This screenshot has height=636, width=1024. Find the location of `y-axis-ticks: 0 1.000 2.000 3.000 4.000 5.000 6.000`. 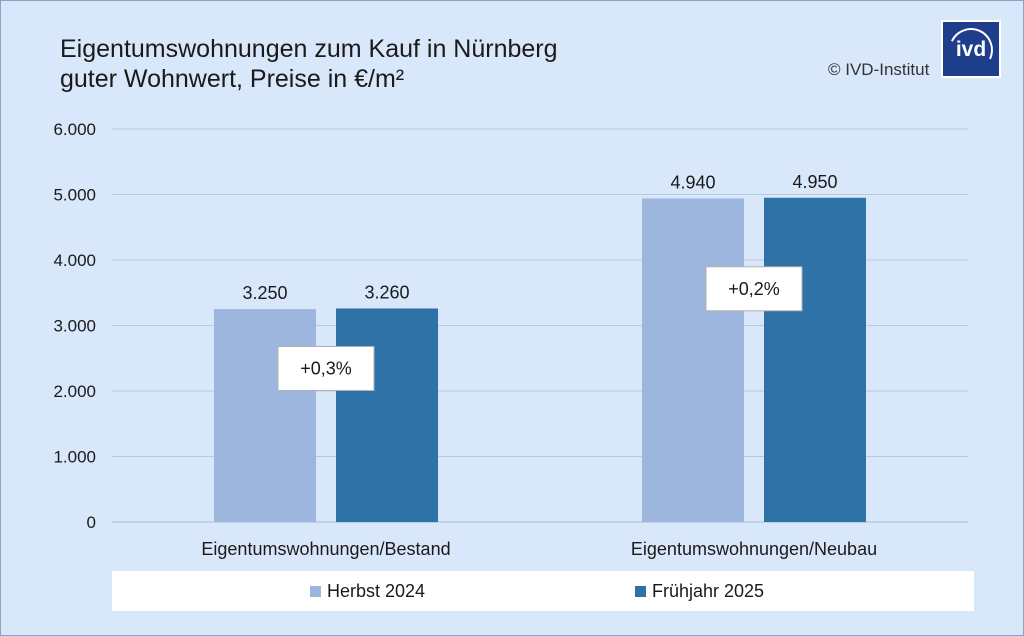

y-axis-ticks: 0 1.000 2.000 3.000 4.000 5.000 6.000 is located at coordinates (74, 326).